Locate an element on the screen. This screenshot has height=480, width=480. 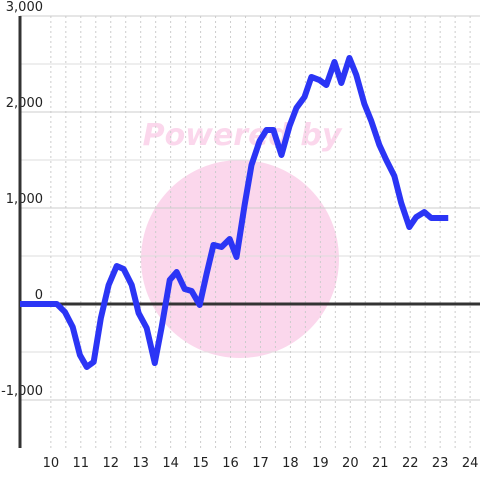
x-tick-label: 22 is located at coordinates (410, 463).